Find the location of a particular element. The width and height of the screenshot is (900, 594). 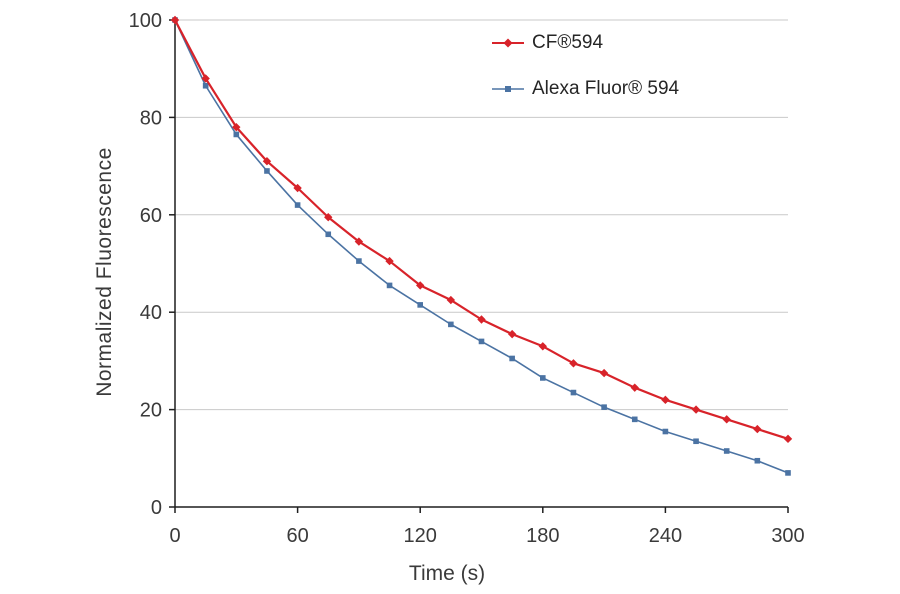

legend-label-cf594: CF®594 is located at coordinates (568, 42).